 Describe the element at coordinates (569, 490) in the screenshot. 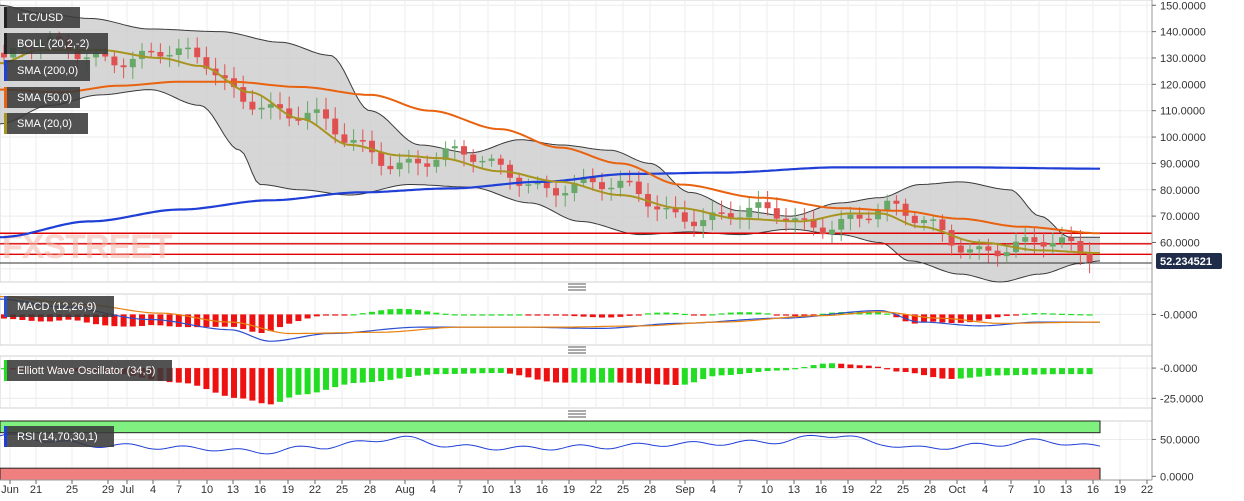

I see `date-tick-label: 19` at that location.